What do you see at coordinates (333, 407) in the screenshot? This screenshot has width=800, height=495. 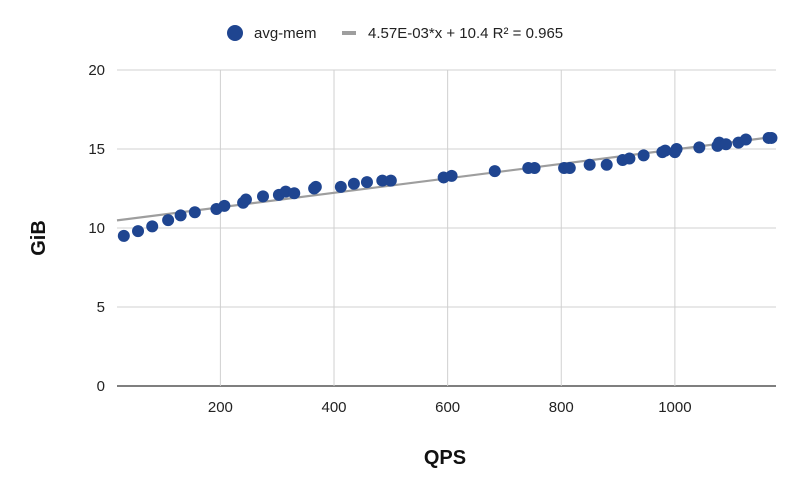 I see `x-tick-label-400: 400` at bounding box center [333, 407].